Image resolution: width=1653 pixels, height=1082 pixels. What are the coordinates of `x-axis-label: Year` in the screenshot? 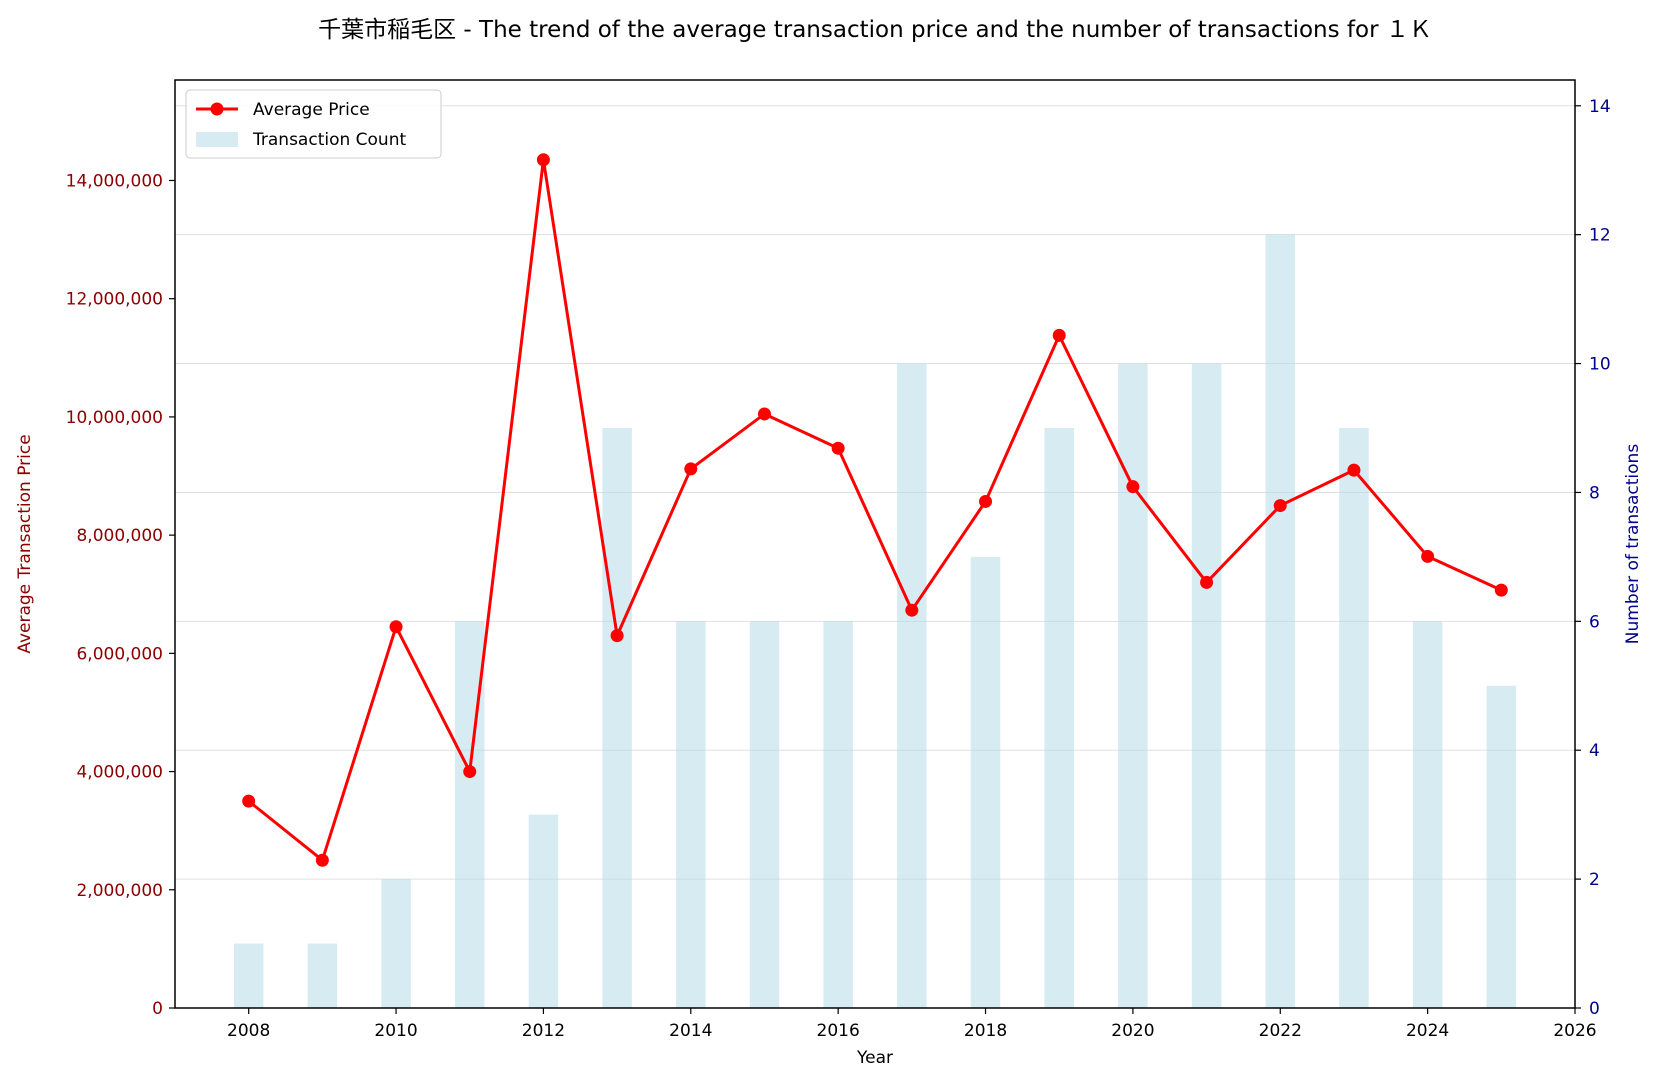 It's located at (874, 1058).